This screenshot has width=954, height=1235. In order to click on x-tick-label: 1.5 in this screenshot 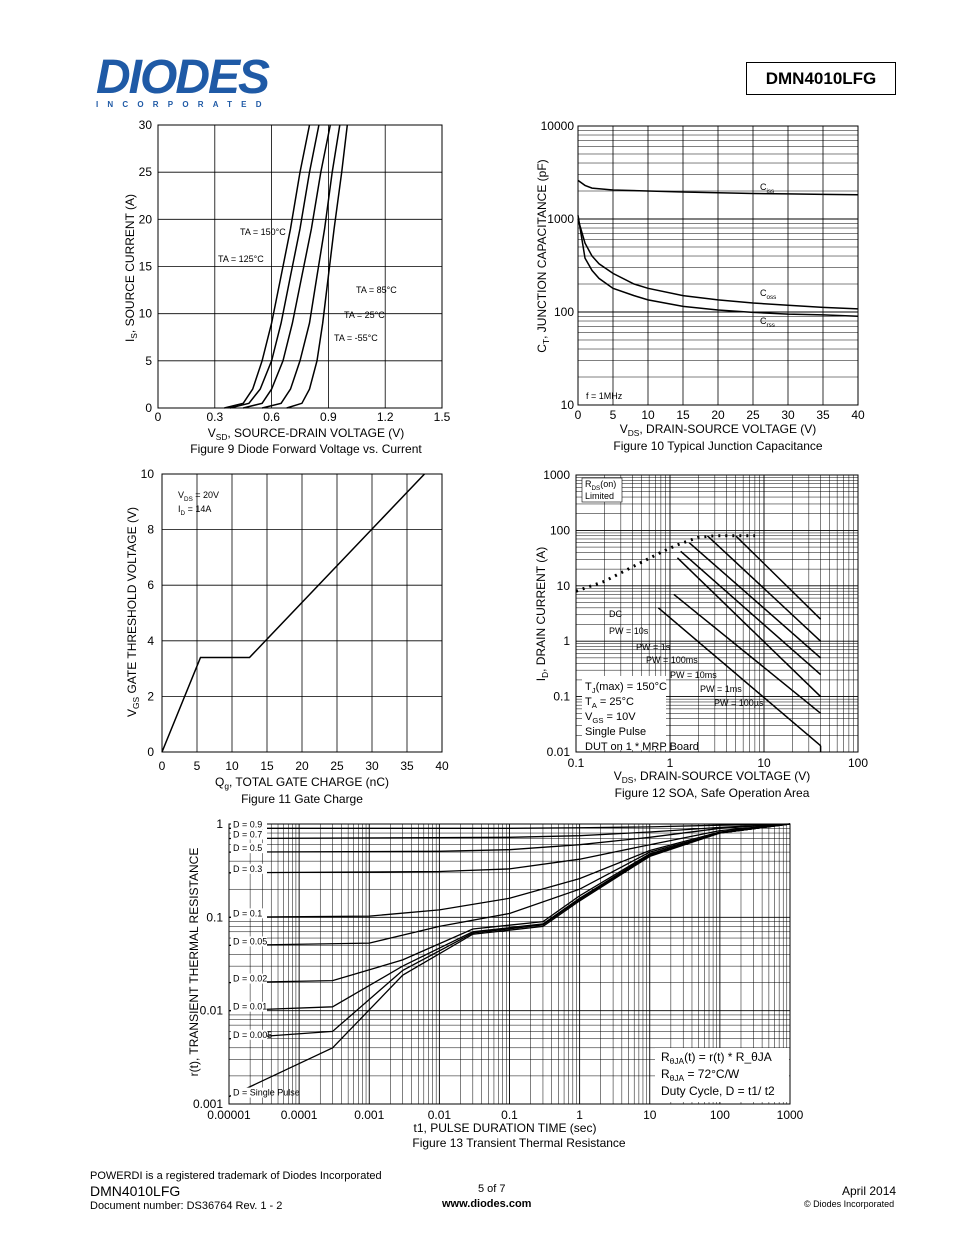, I will do `click(442, 417)`.